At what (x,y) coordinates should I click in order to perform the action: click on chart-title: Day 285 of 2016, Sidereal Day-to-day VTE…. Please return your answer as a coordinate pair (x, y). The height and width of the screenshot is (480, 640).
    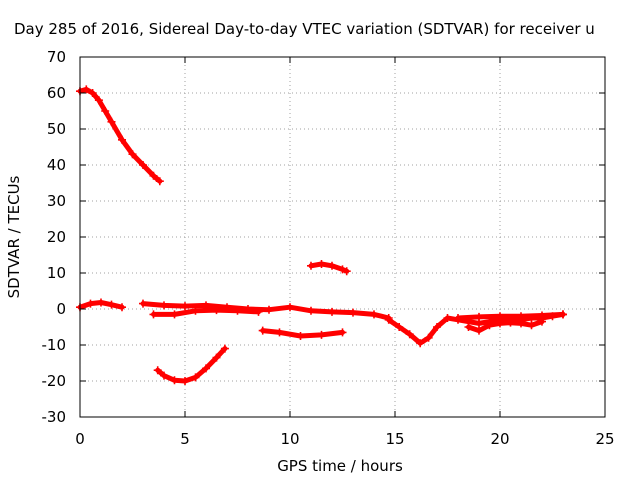
    Looking at the image, I should click on (304, 29).